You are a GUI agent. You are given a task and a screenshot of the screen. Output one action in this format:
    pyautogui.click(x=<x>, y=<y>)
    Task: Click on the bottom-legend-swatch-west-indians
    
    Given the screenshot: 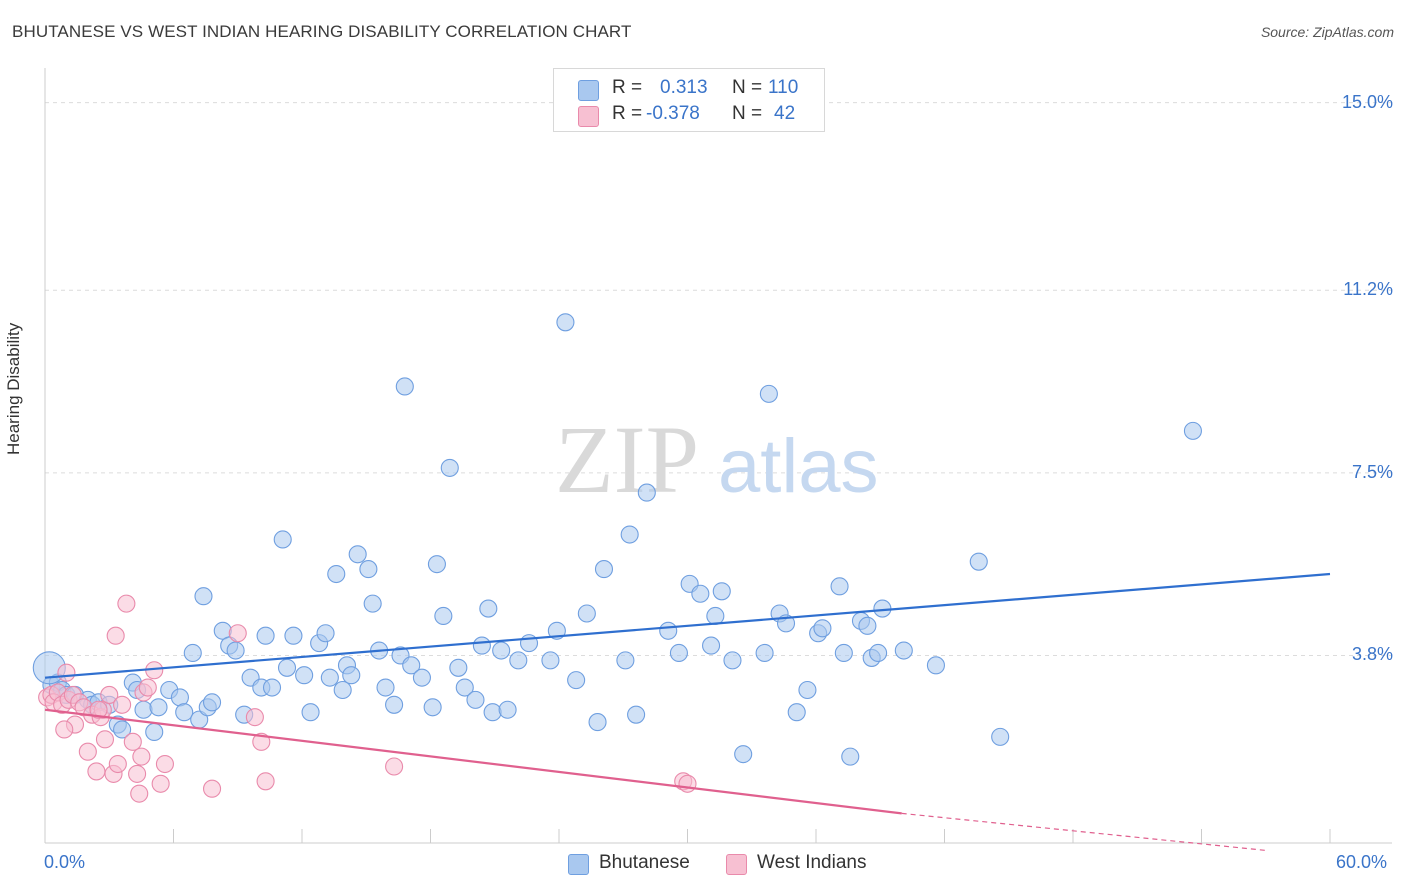 What is the action you would take?
    pyautogui.click(x=736, y=864)
    